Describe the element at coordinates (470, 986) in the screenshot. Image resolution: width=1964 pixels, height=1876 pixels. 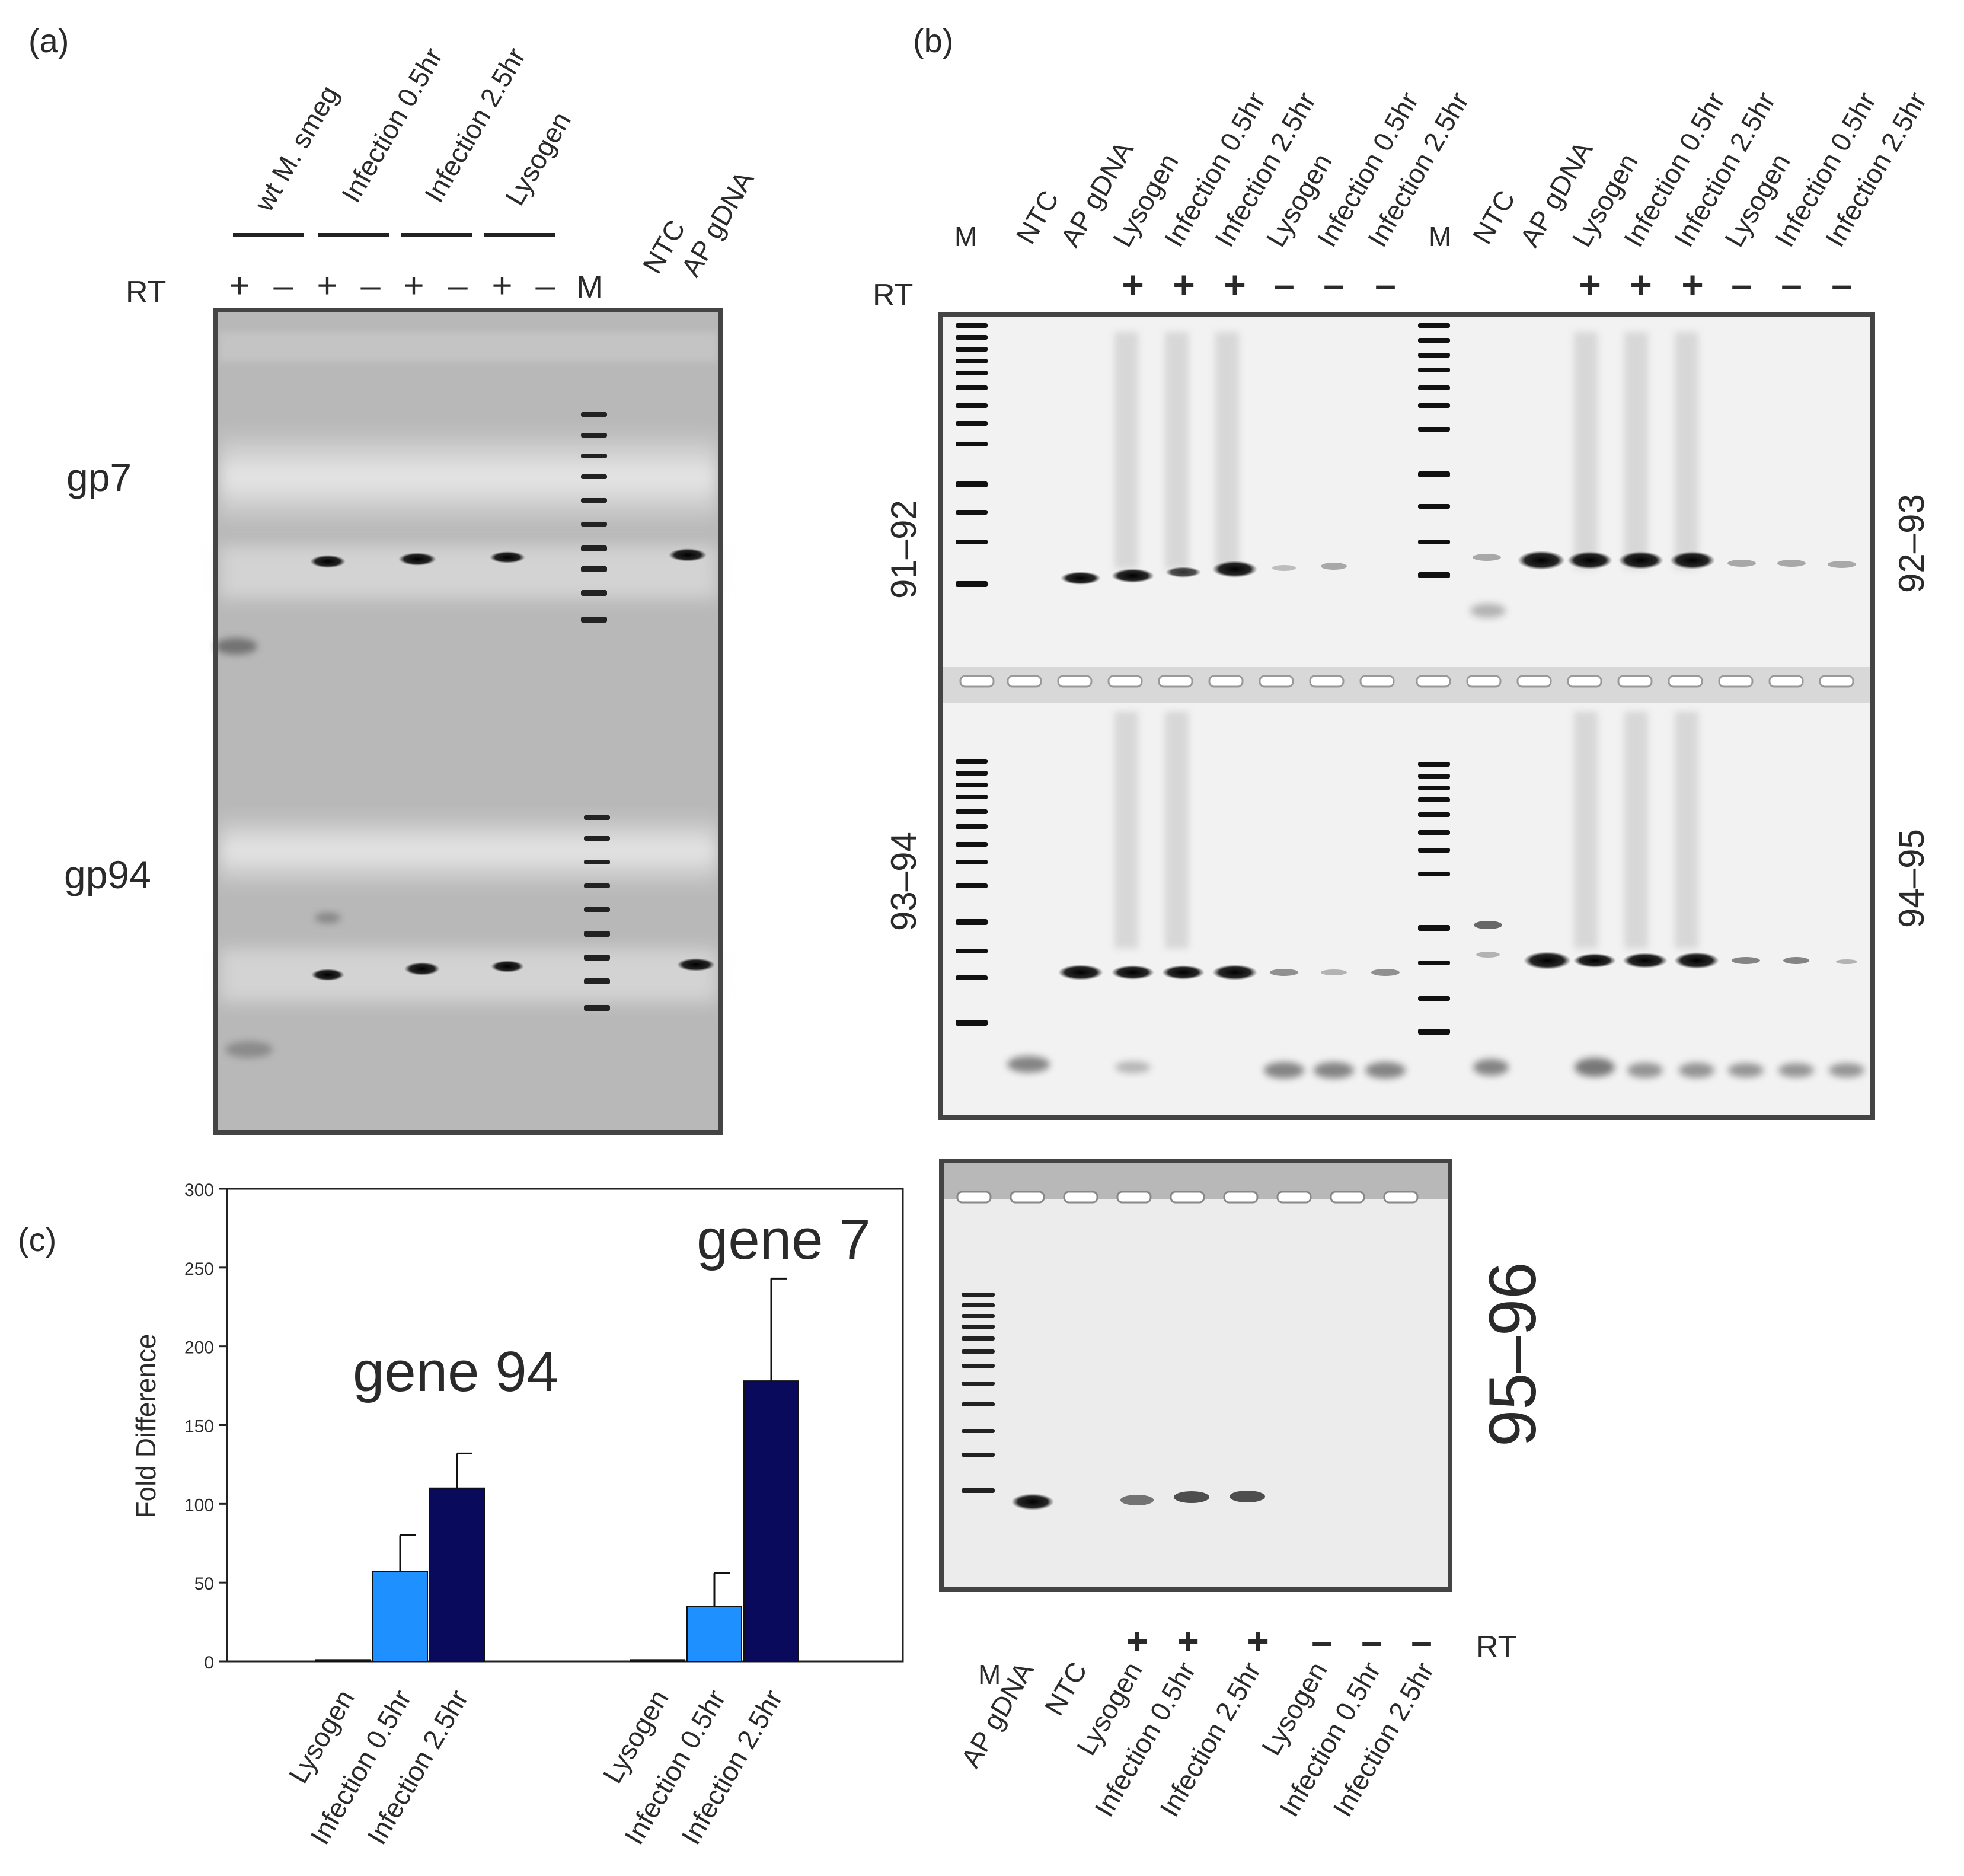
I see `gp94-bands` at that location.